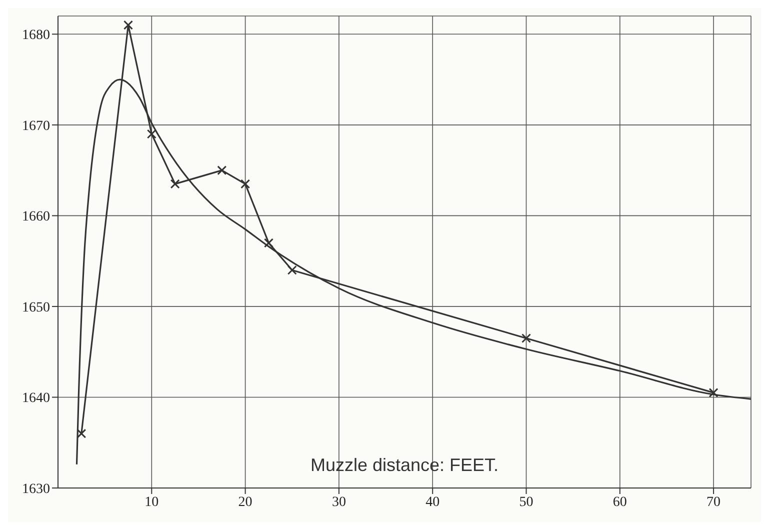  I want to click on y-tick-label: 1660, so click(36, 217).